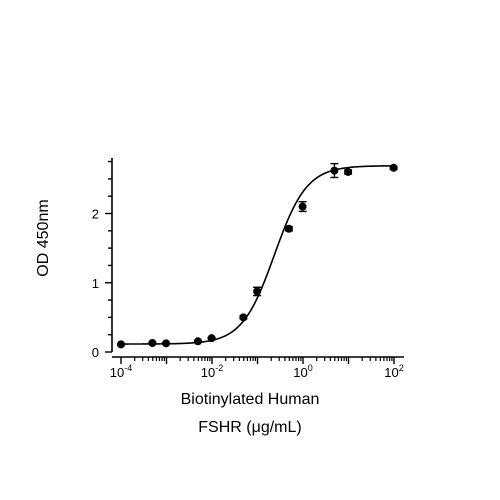 The image size is (500, 500). Describe the element at coordinates (257, 368) in the screenshot. I see `x-axis-ticks: 10⁻⁴ 10⁻² 10⁰ 10²` at that location.